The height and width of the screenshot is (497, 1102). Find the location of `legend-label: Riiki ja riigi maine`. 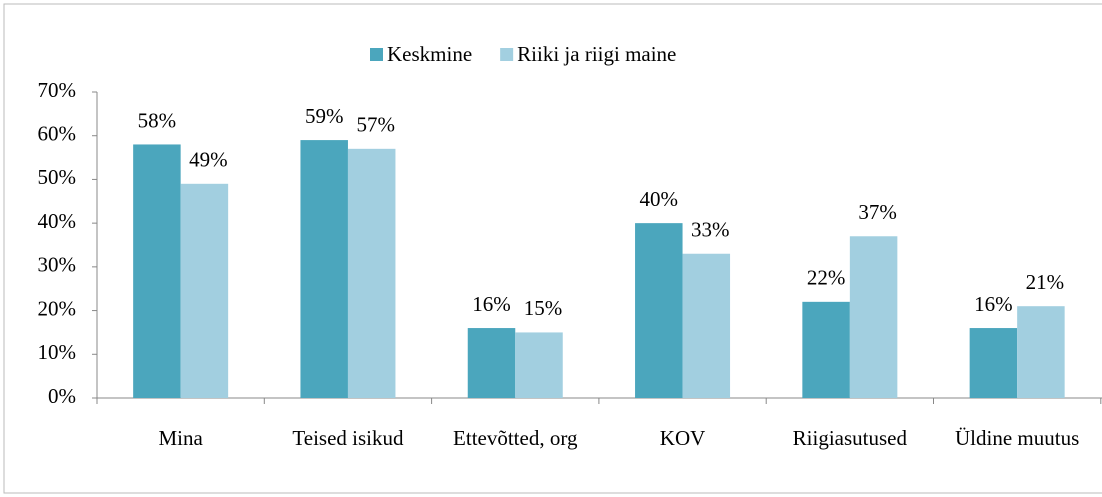

legend-label: Riiki ja riigi maine is located at coordinates (596, 54).